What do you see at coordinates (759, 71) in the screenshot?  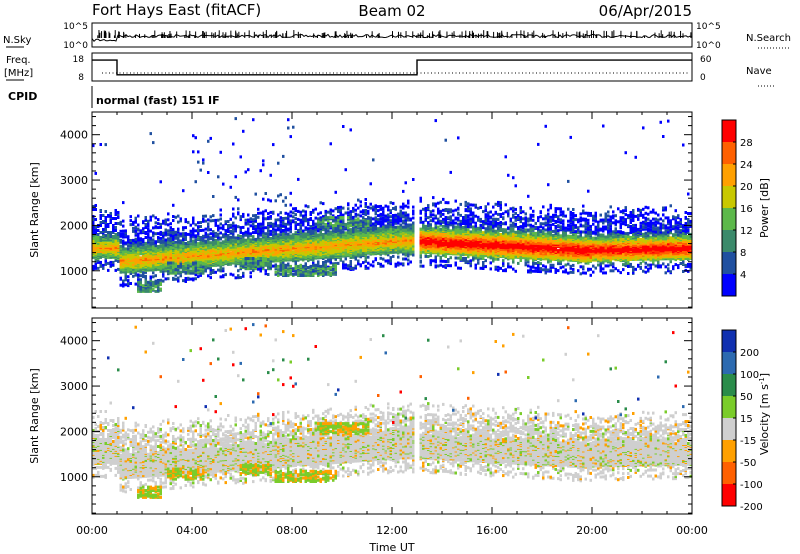 I see `nave-label: Nave` at bounding box center [759, 71].